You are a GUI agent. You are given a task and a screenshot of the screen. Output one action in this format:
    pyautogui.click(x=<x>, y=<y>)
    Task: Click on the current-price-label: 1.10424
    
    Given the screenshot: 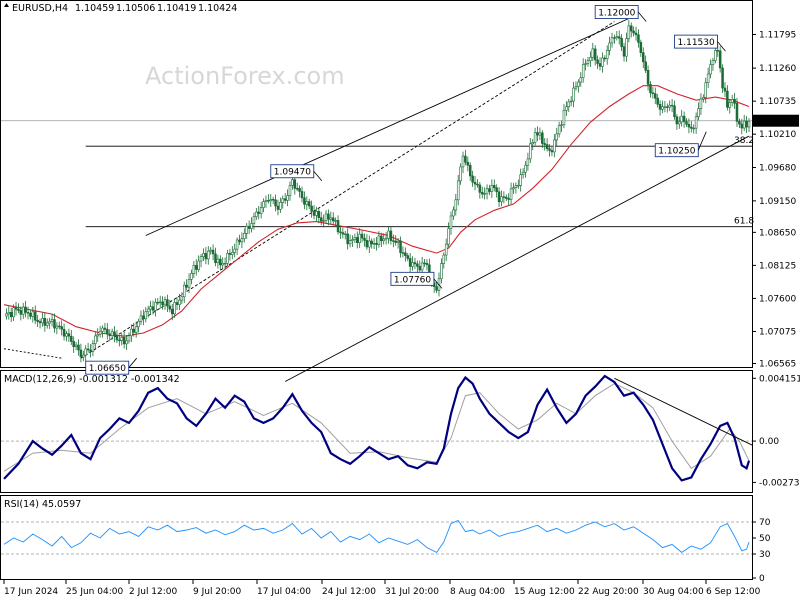 What is the action you would take?
    pyautogui.click(x=775, y=122)
    